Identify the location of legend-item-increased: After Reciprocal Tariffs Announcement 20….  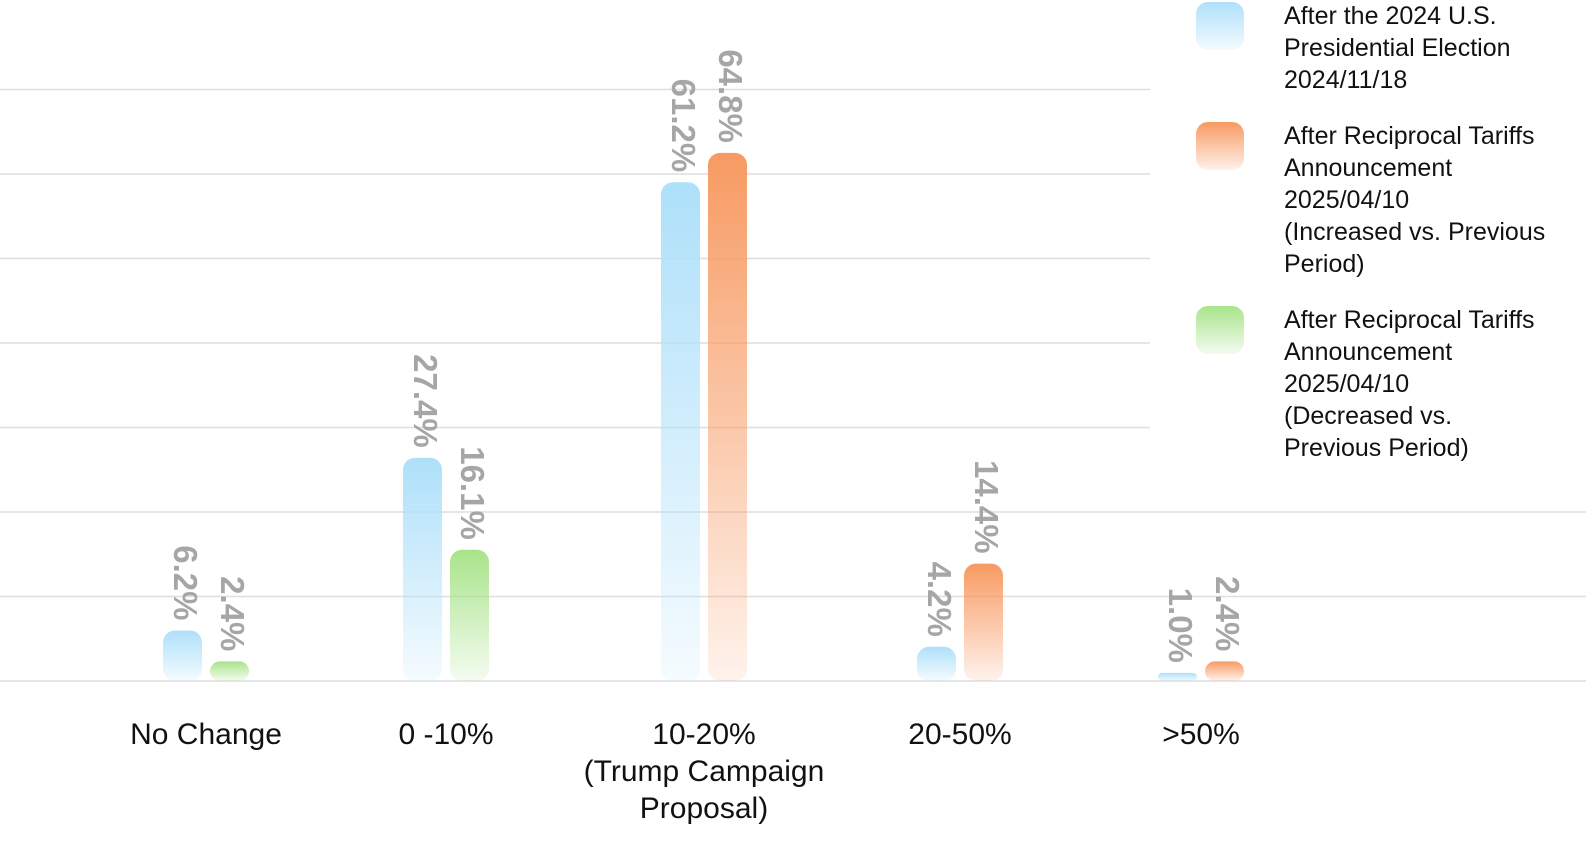
(1386, 200).